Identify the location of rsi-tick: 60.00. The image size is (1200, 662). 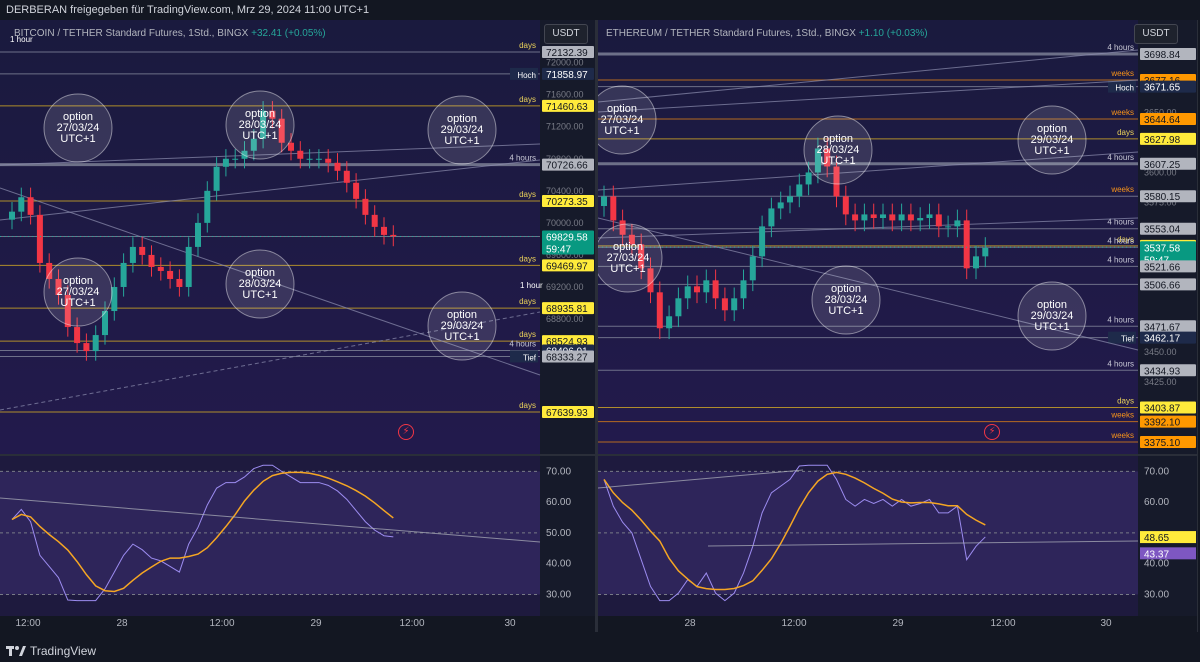
(1156, 502).